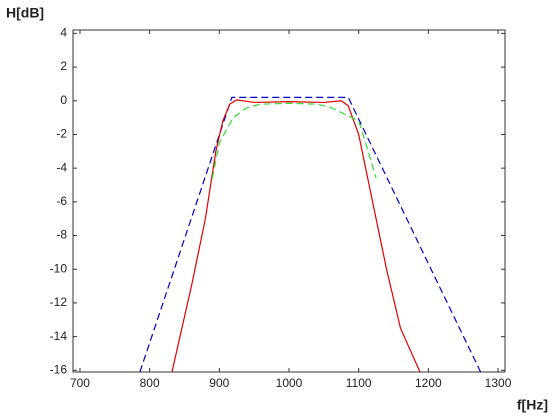 The image size is (560, 420). Describe the element at coordinates (25, 13) in the screenshot. I see `y-axis-label: H[dB]` at that location.